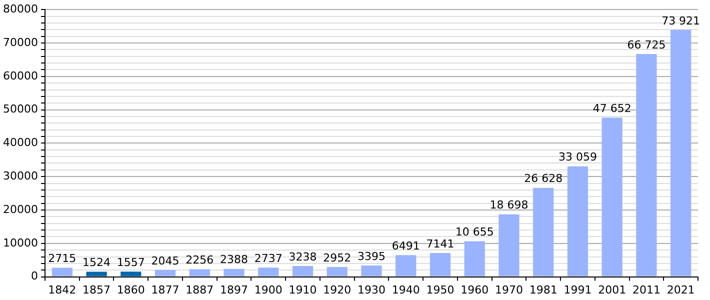  Describe the element at coordinates (474, 289) in the screenshot. I see `x-tick-label: 1960` at that location.